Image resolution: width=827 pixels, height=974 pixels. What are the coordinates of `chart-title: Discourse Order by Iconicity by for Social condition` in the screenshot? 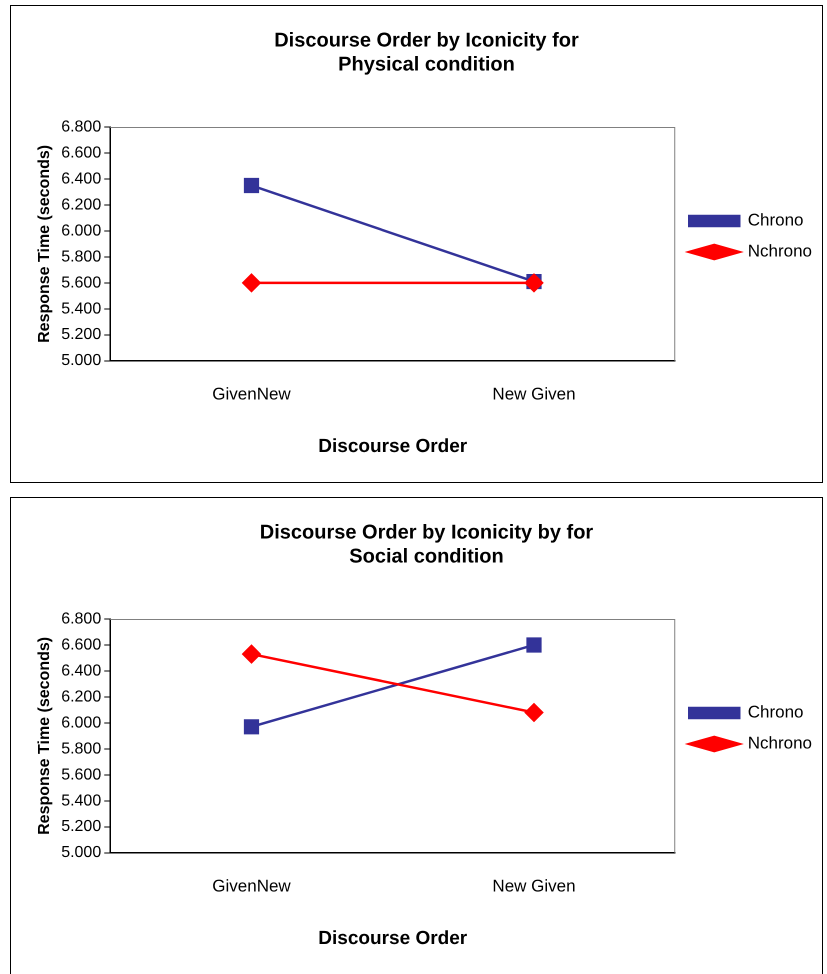 It's located at (427, 545).